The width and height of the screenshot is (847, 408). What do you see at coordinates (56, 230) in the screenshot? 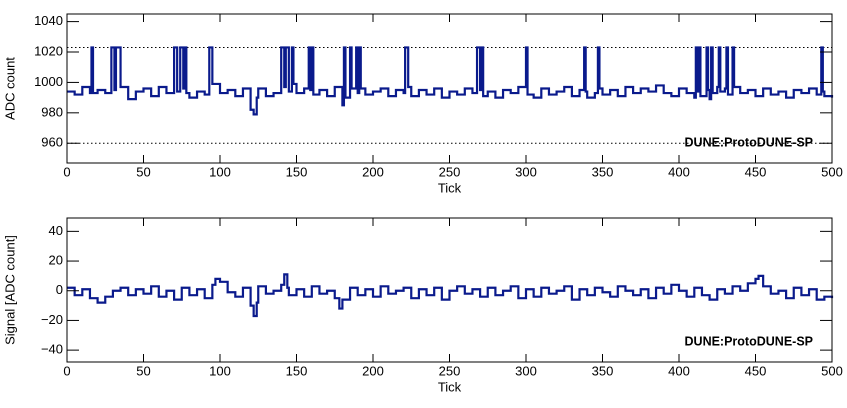
I see `y-tick-label: 40` at bounding box center [56, 230].